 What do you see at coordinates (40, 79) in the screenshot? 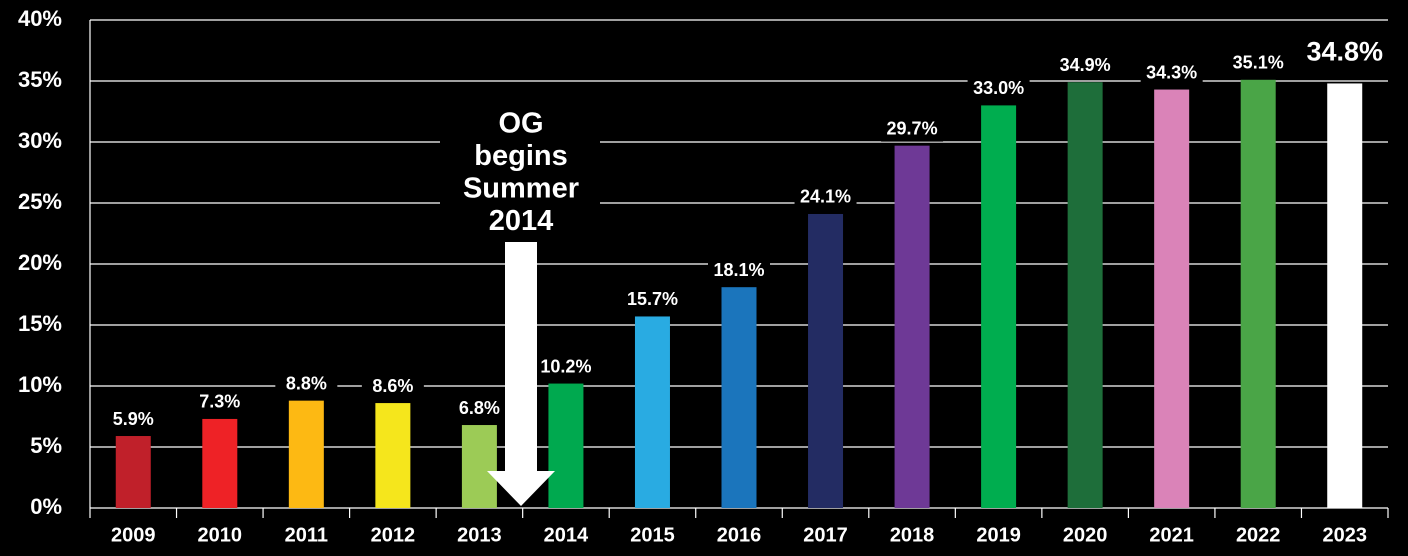
I see `y-tick-label: 35%` at bounding box center [40, 79].